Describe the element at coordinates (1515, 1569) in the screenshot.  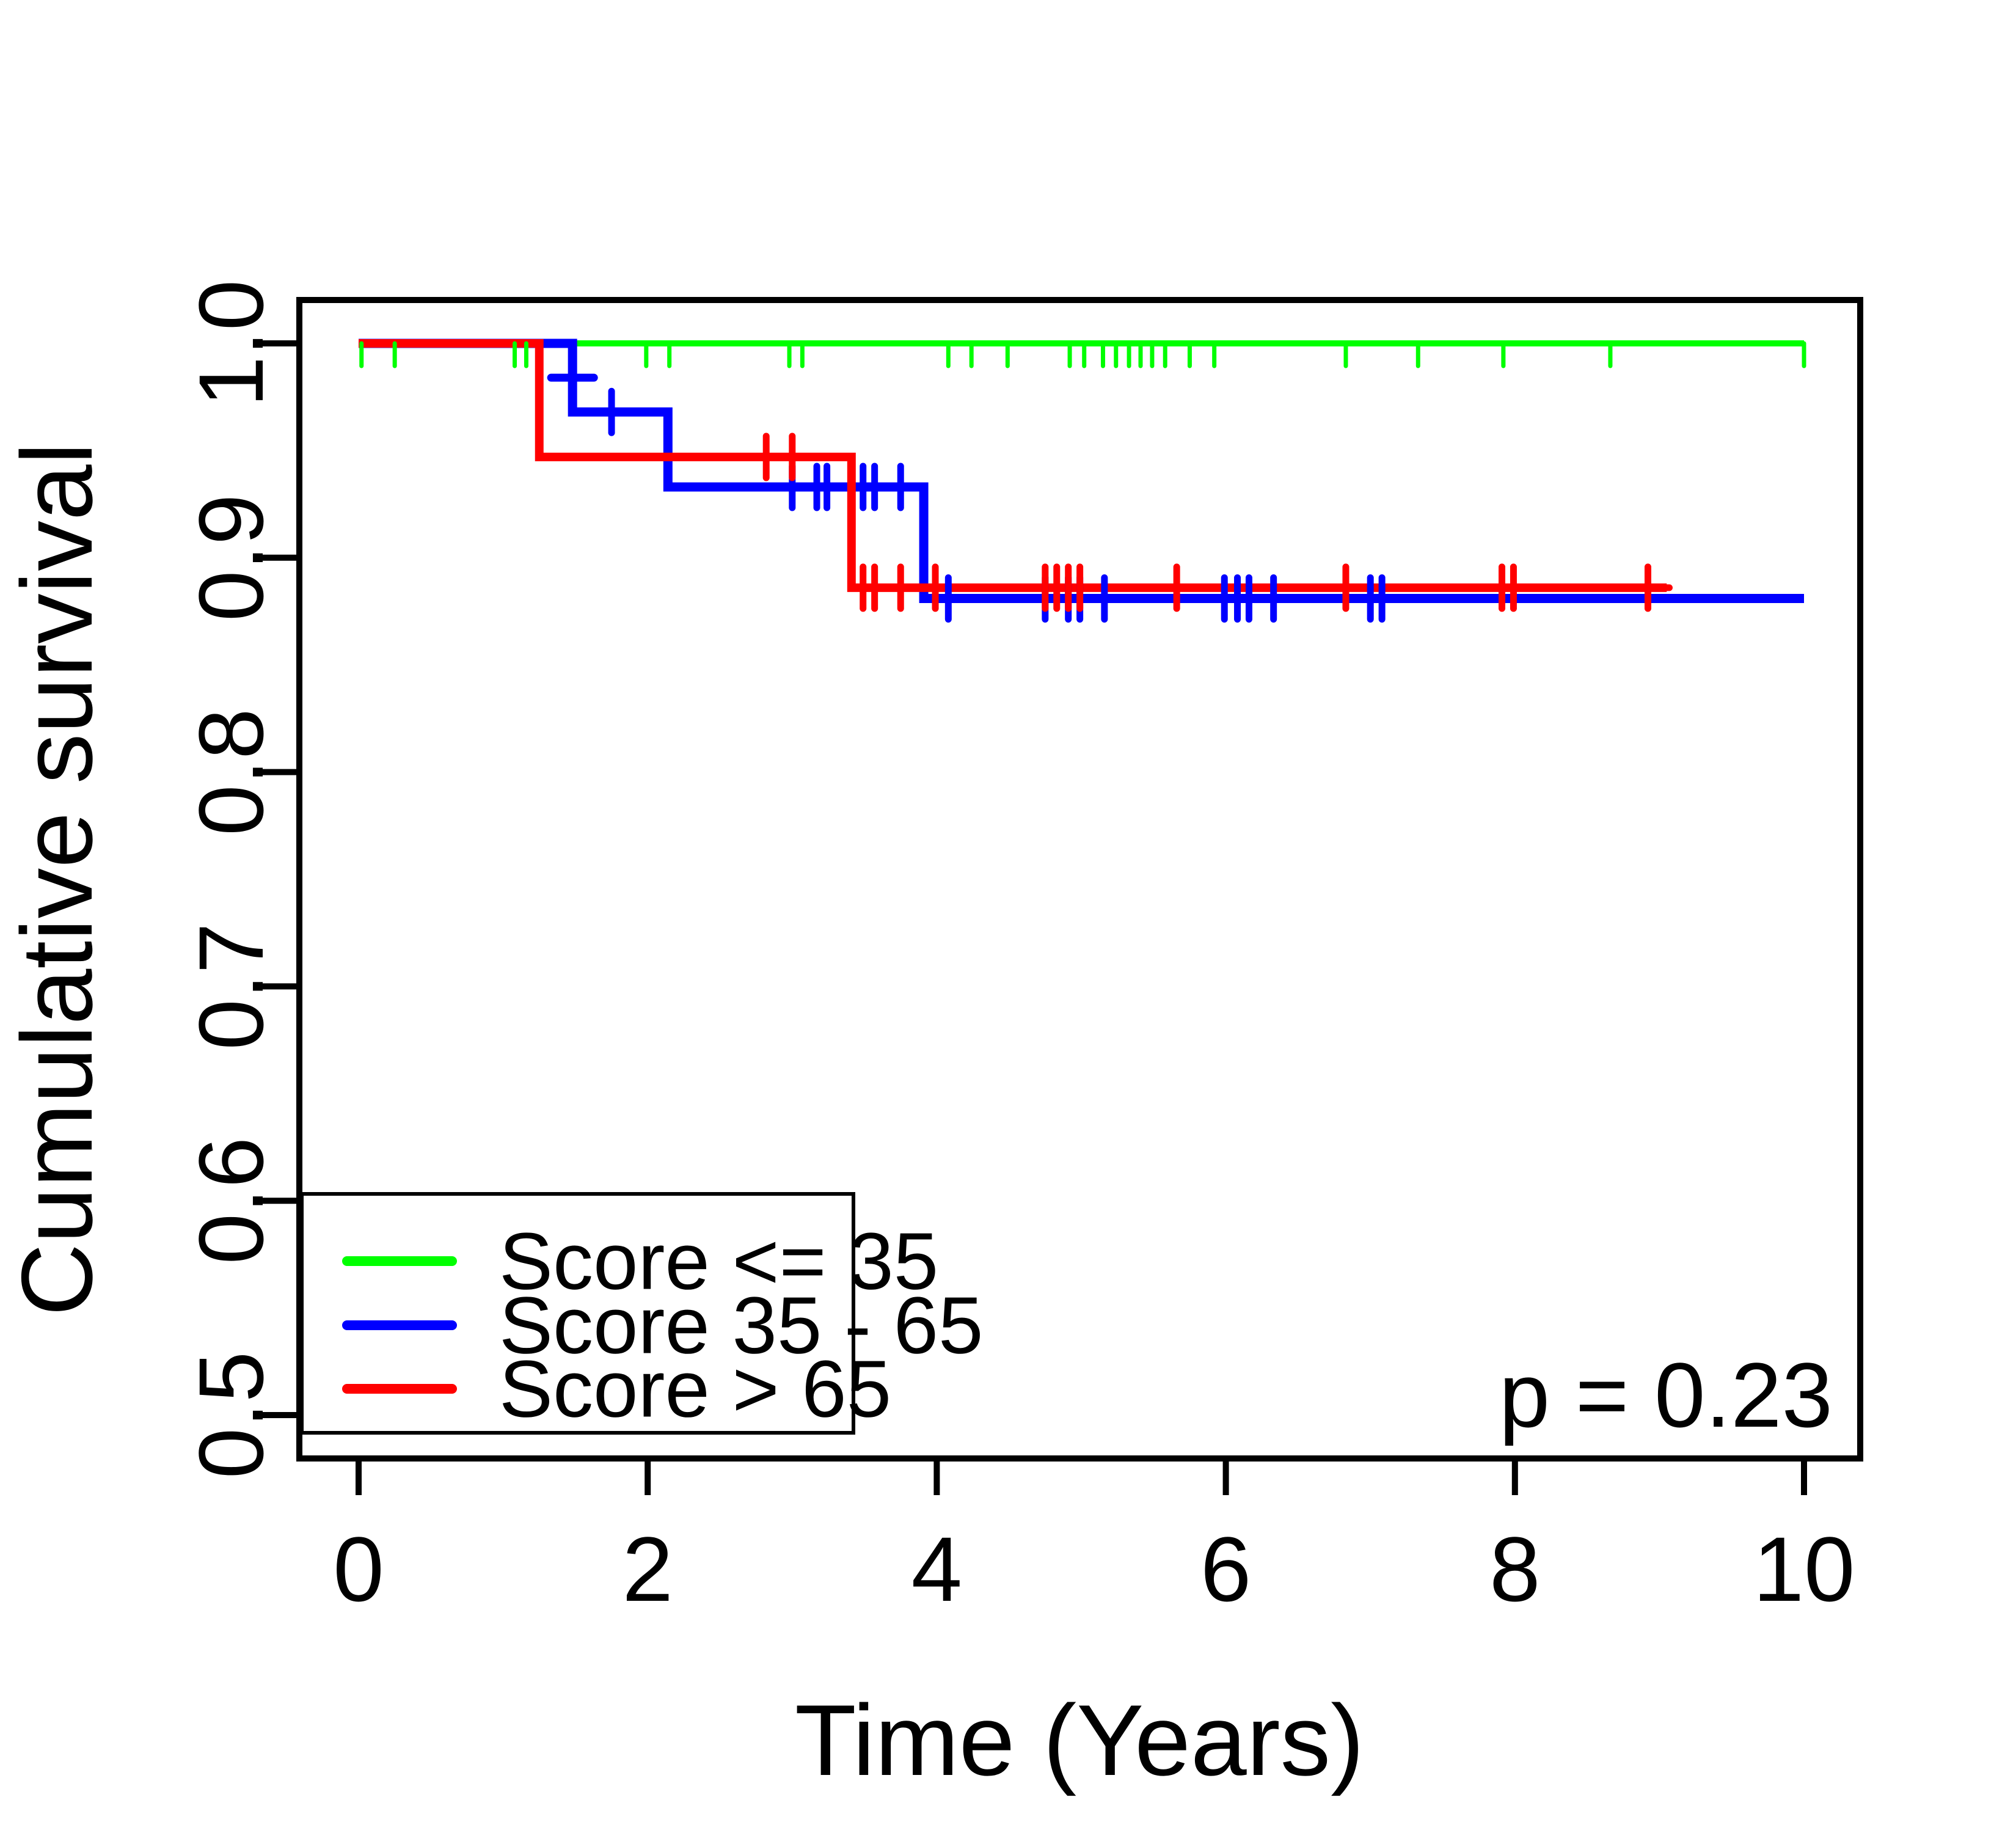
I see `x-axis-tick-label: 8` at that location.